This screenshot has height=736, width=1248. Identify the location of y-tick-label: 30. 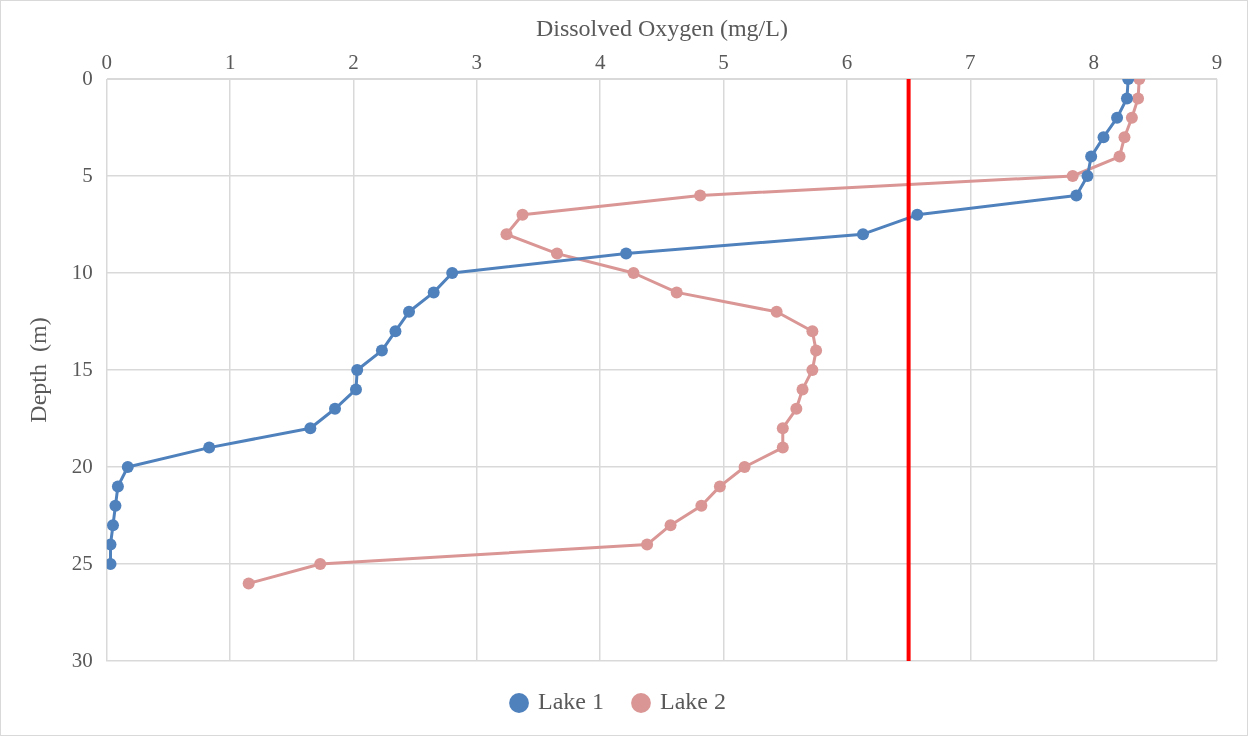
(82, 659).